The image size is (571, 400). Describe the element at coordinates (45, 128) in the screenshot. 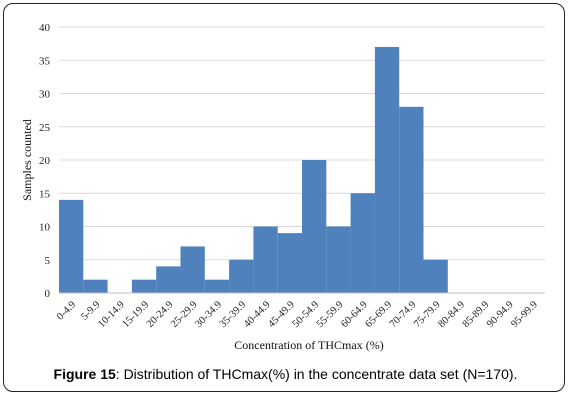

I see `y-tick-label: 25` at that location.